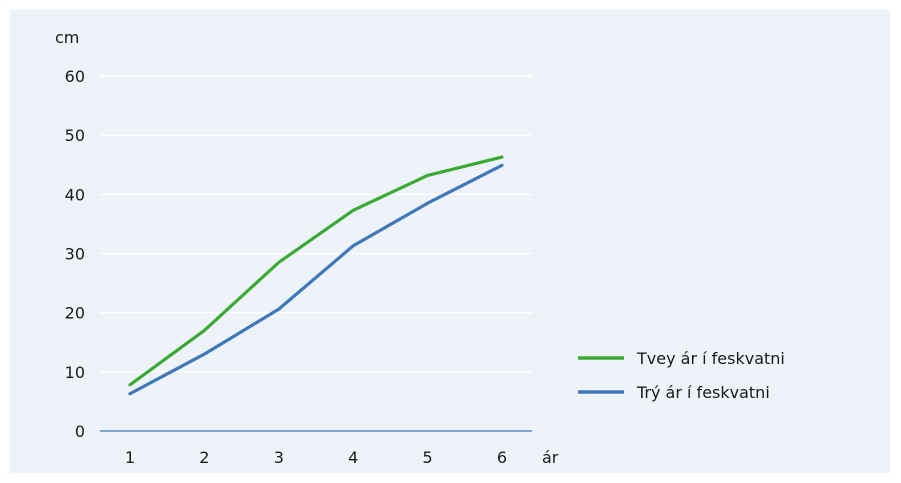  I want to click on y-tick-label: 50, so click(75, 135).